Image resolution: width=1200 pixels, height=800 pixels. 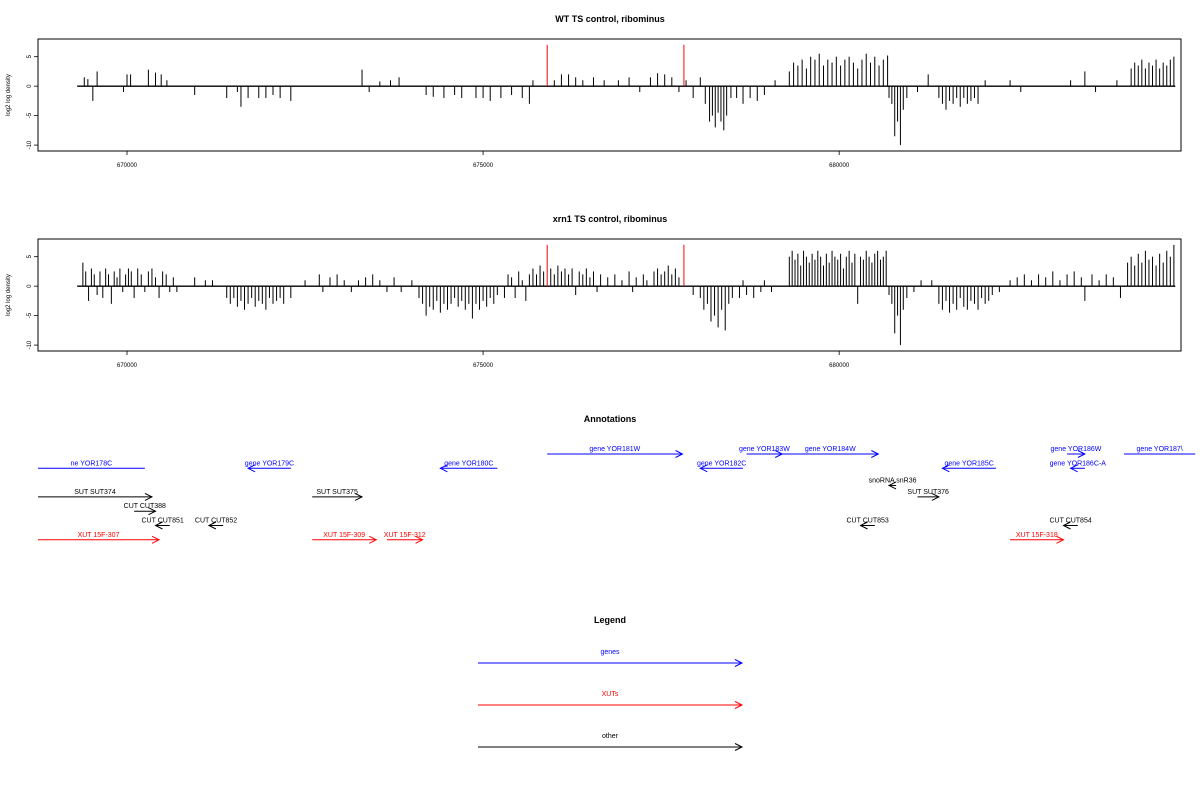 I want to click on xrn1-plot-frame, so click(x=609, y=295).